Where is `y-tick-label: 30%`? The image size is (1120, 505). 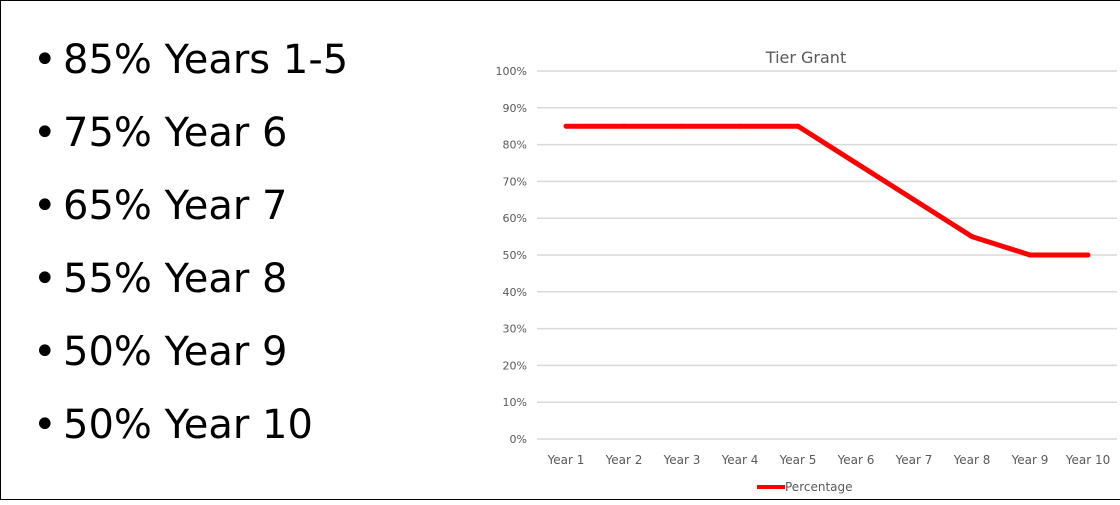
y-tick-label: 30% is located at coordinates (515, 329).